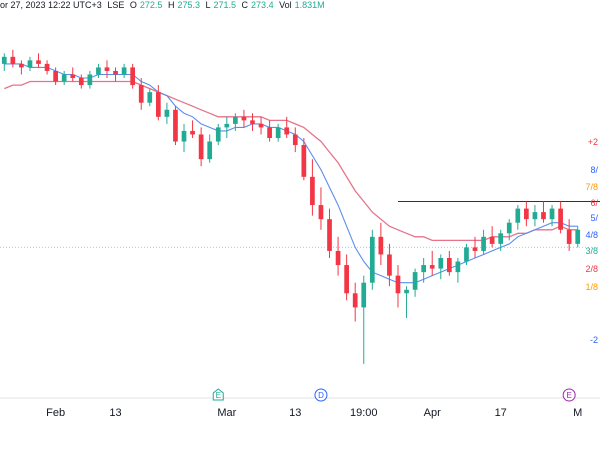  I want to click on time-axis-label: Apr, so click(432, 413).